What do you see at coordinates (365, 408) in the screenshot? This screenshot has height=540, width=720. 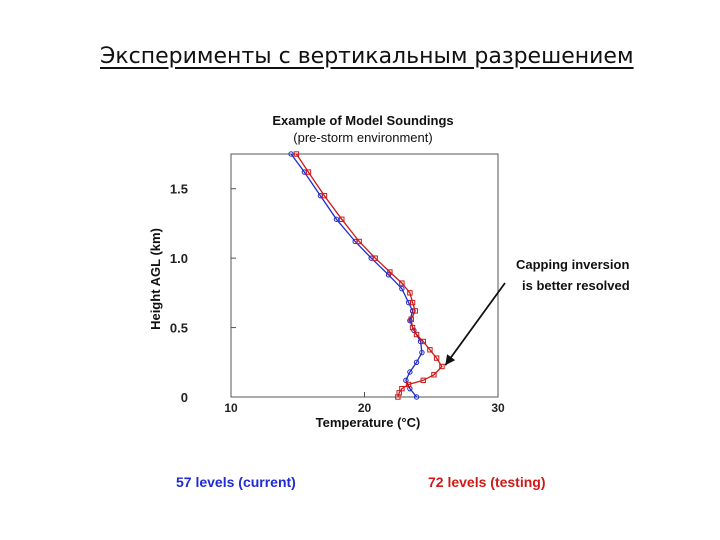 I see `x-tick-label: 20` at bounding box center [365, 408].